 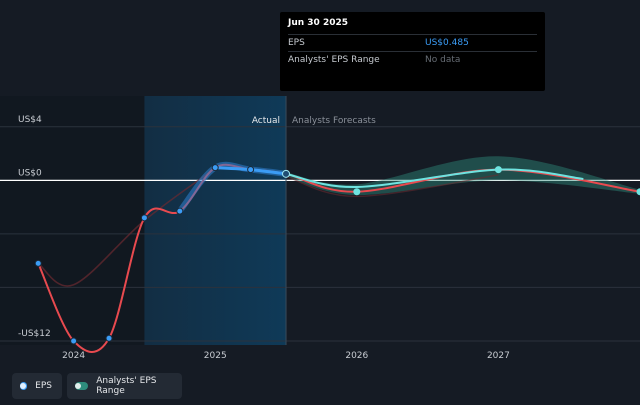 I want to click on x-tick-label-0: 2024, so click(x=73, y=356).